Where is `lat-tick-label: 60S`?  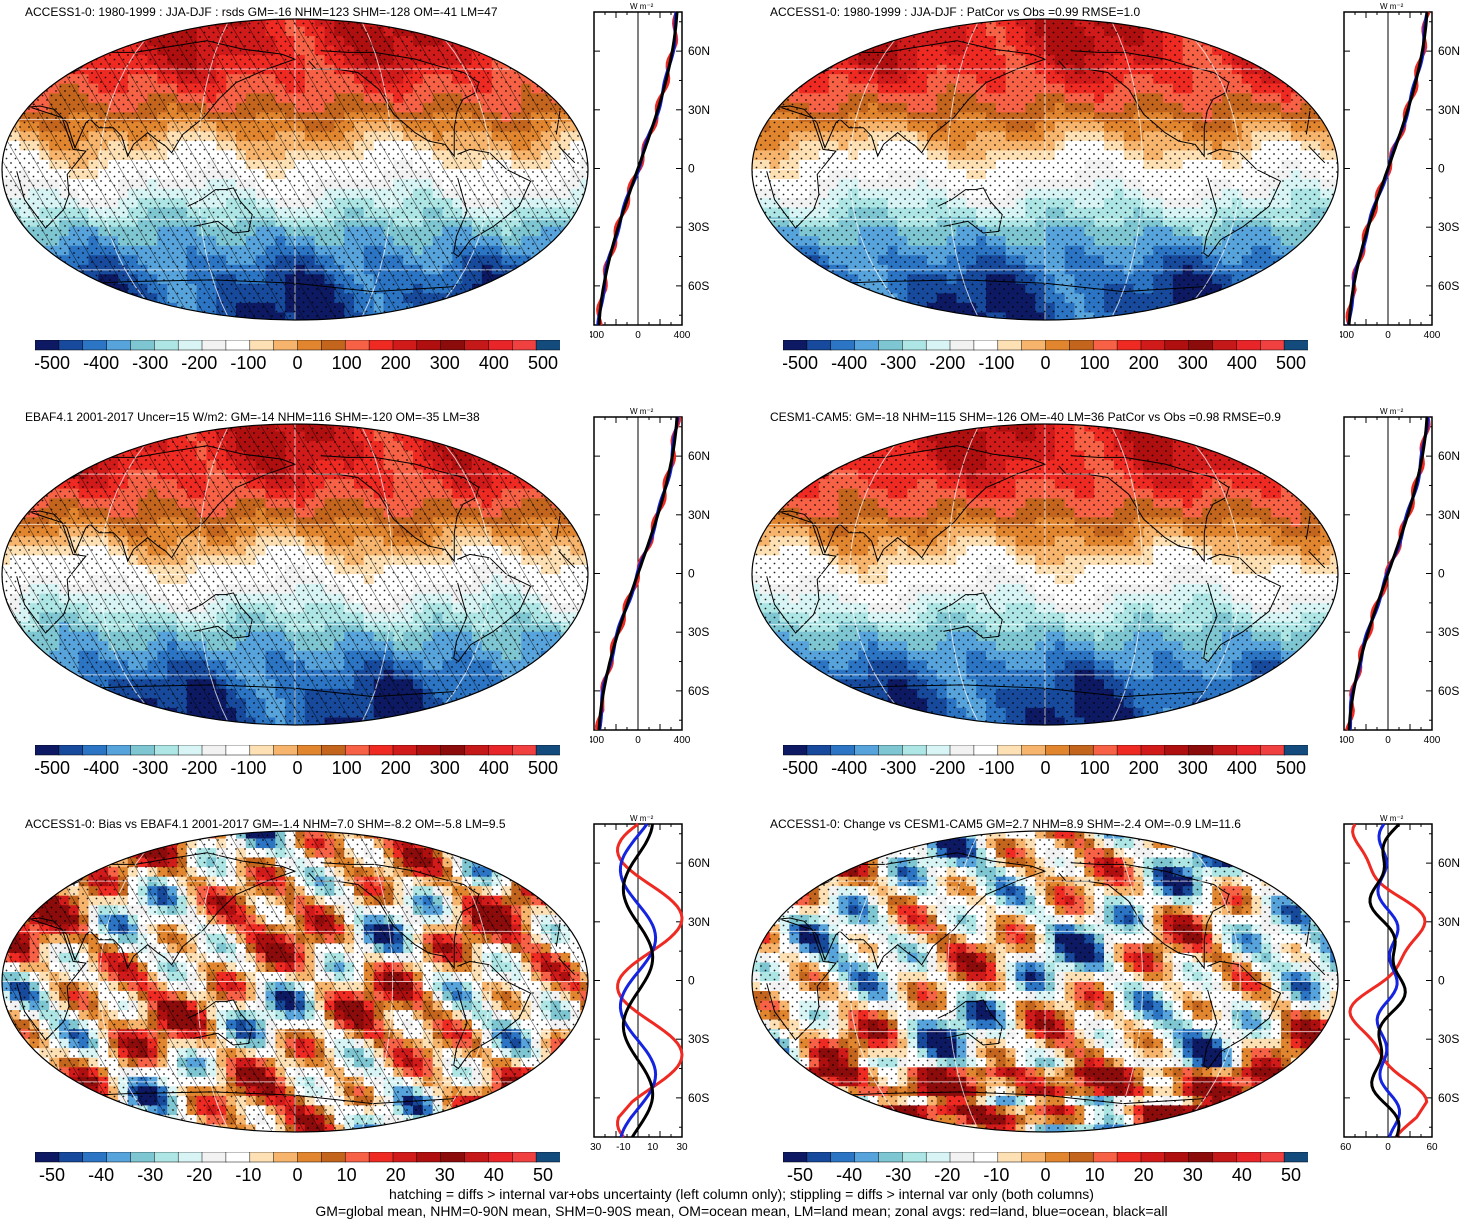 lat-tick-label: 60S is located at coordinates (1448, 286).